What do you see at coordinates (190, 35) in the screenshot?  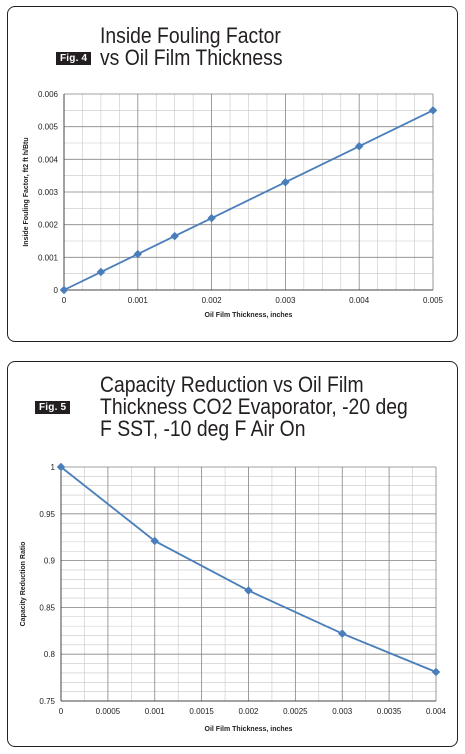 I see `figure-4-title-line-1: Inside Fouling Factor` at bounding box center [190, 35].